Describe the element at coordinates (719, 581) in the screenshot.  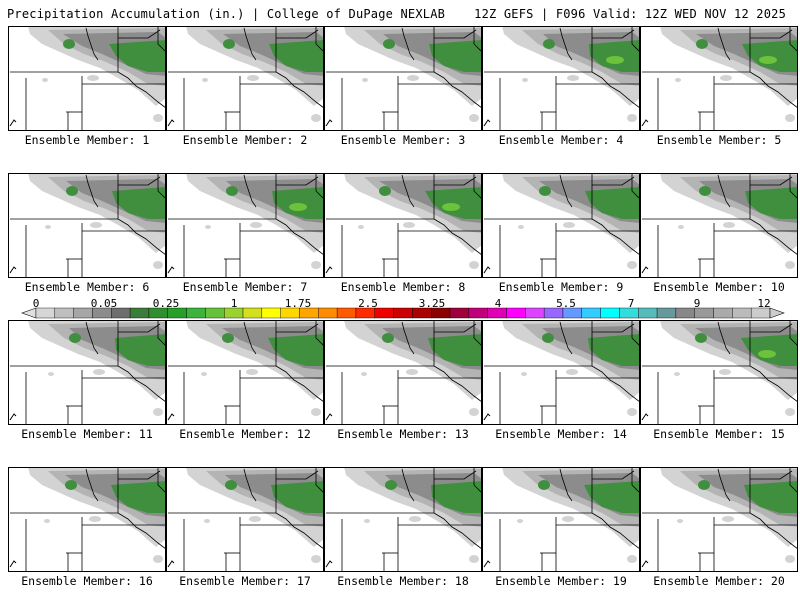
I see `panel-caption: Ensemble Member: 20` at that location.